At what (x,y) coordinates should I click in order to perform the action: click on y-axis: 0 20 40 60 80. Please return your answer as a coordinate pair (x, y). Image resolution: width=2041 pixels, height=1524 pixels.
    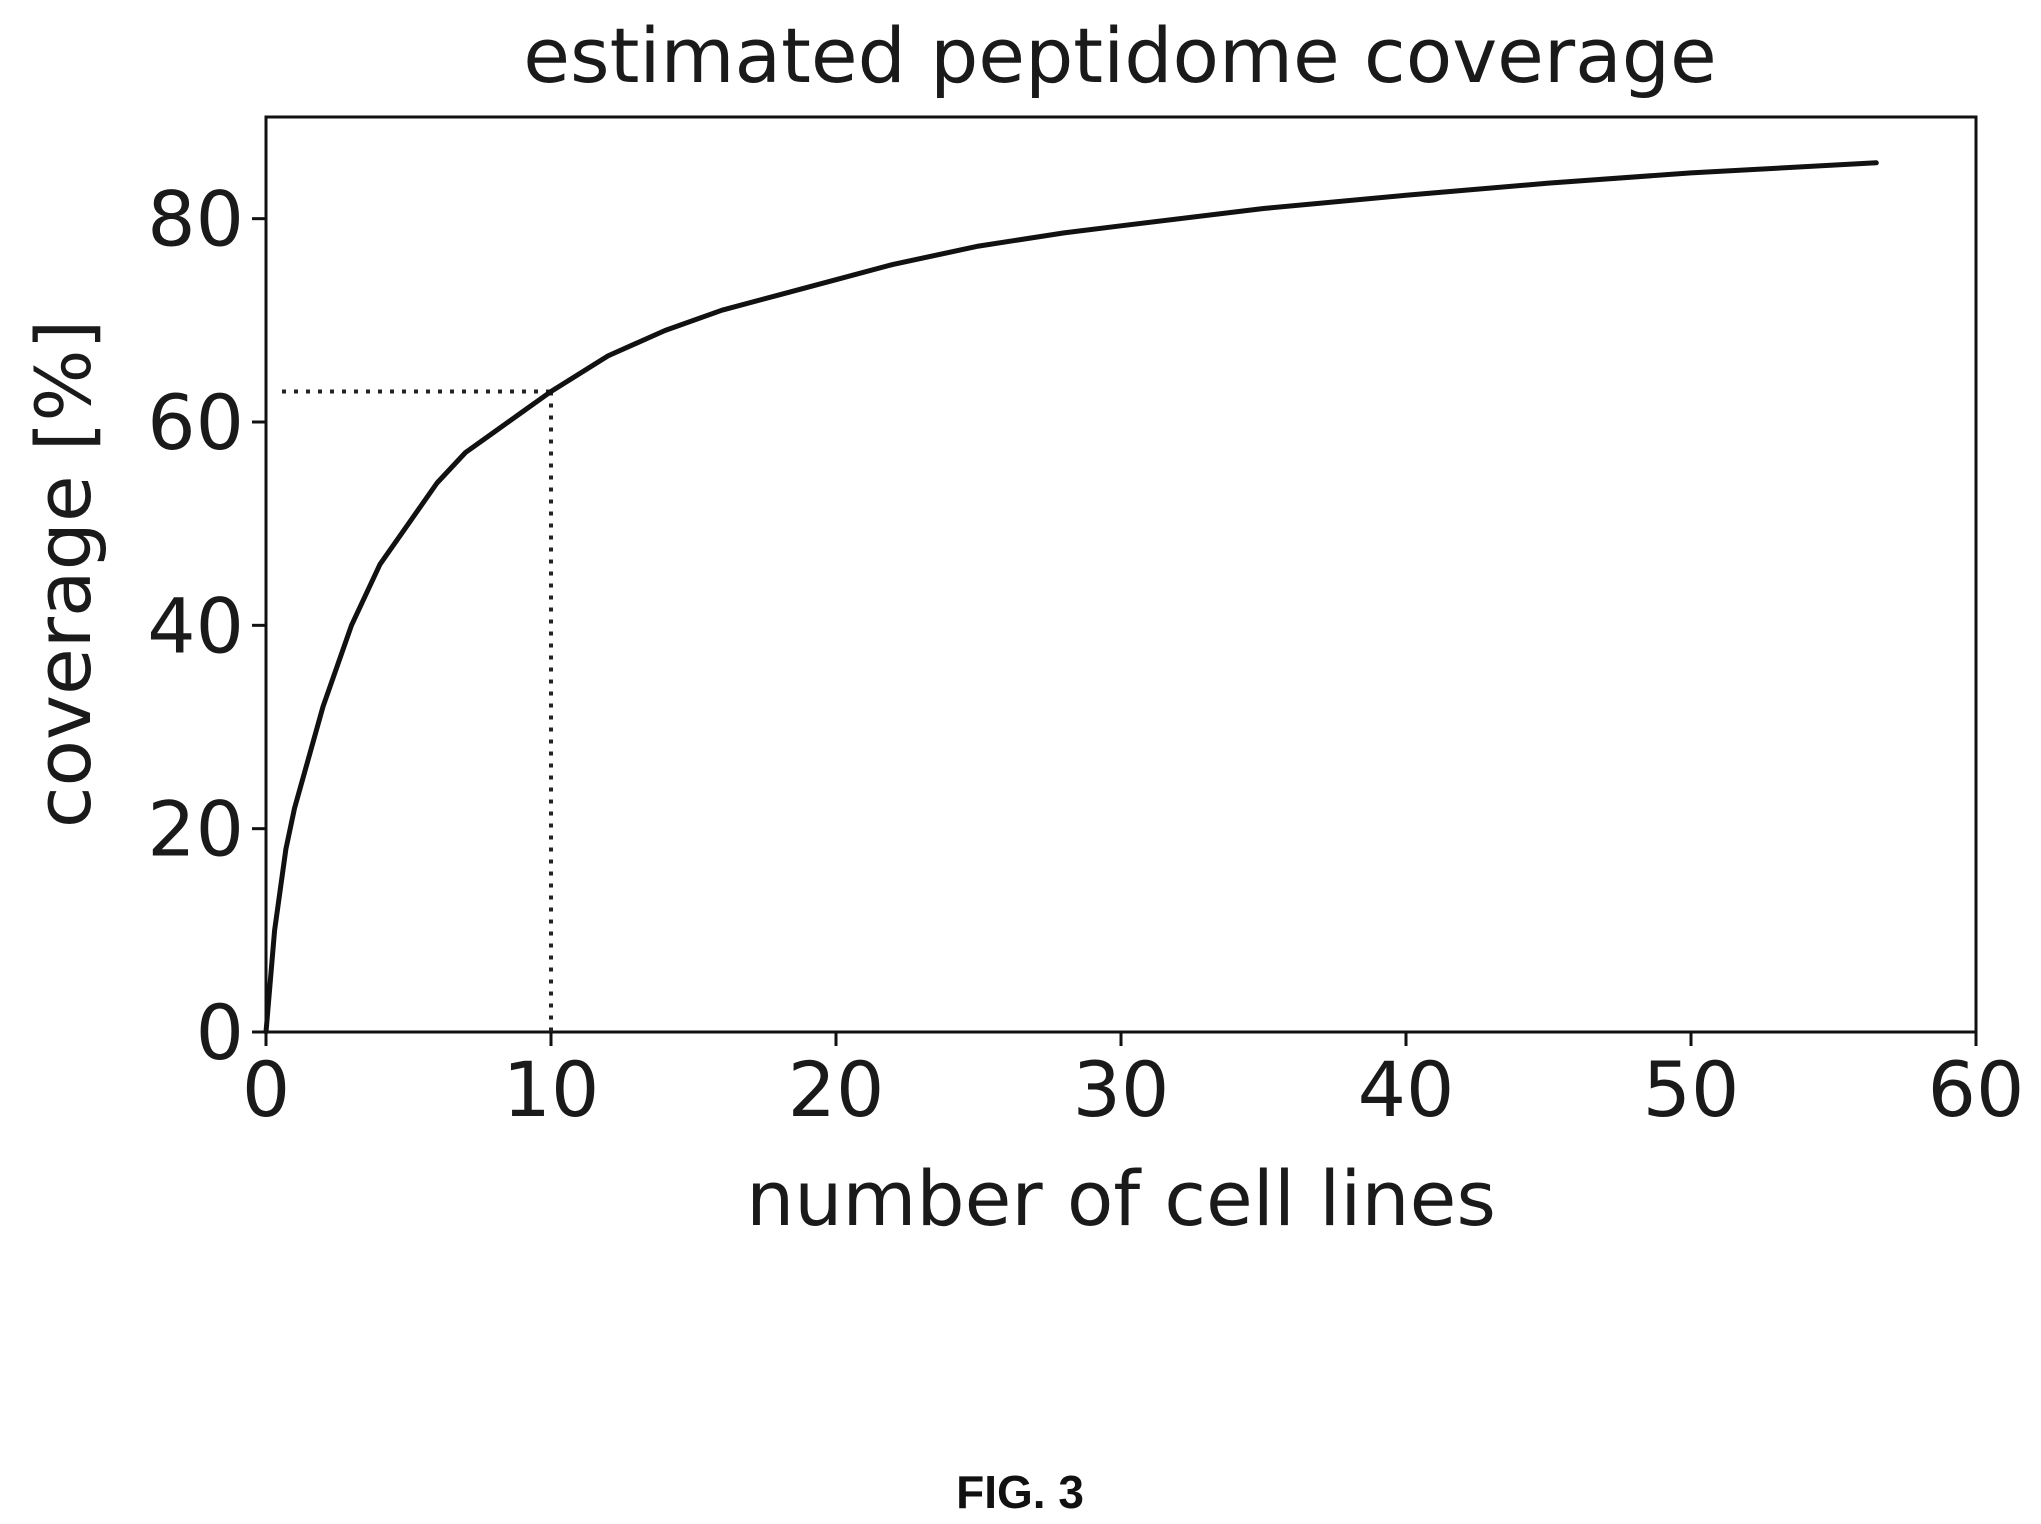
    Looking at the image, I should click on (206, 626).